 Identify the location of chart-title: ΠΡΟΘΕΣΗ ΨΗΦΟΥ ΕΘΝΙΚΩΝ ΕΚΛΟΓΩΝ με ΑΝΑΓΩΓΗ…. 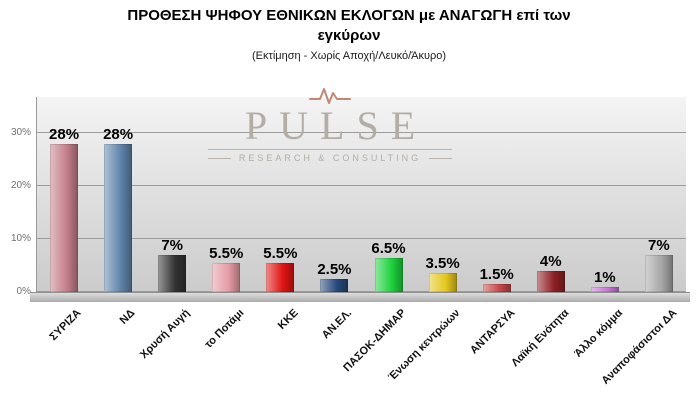
(349, 26).